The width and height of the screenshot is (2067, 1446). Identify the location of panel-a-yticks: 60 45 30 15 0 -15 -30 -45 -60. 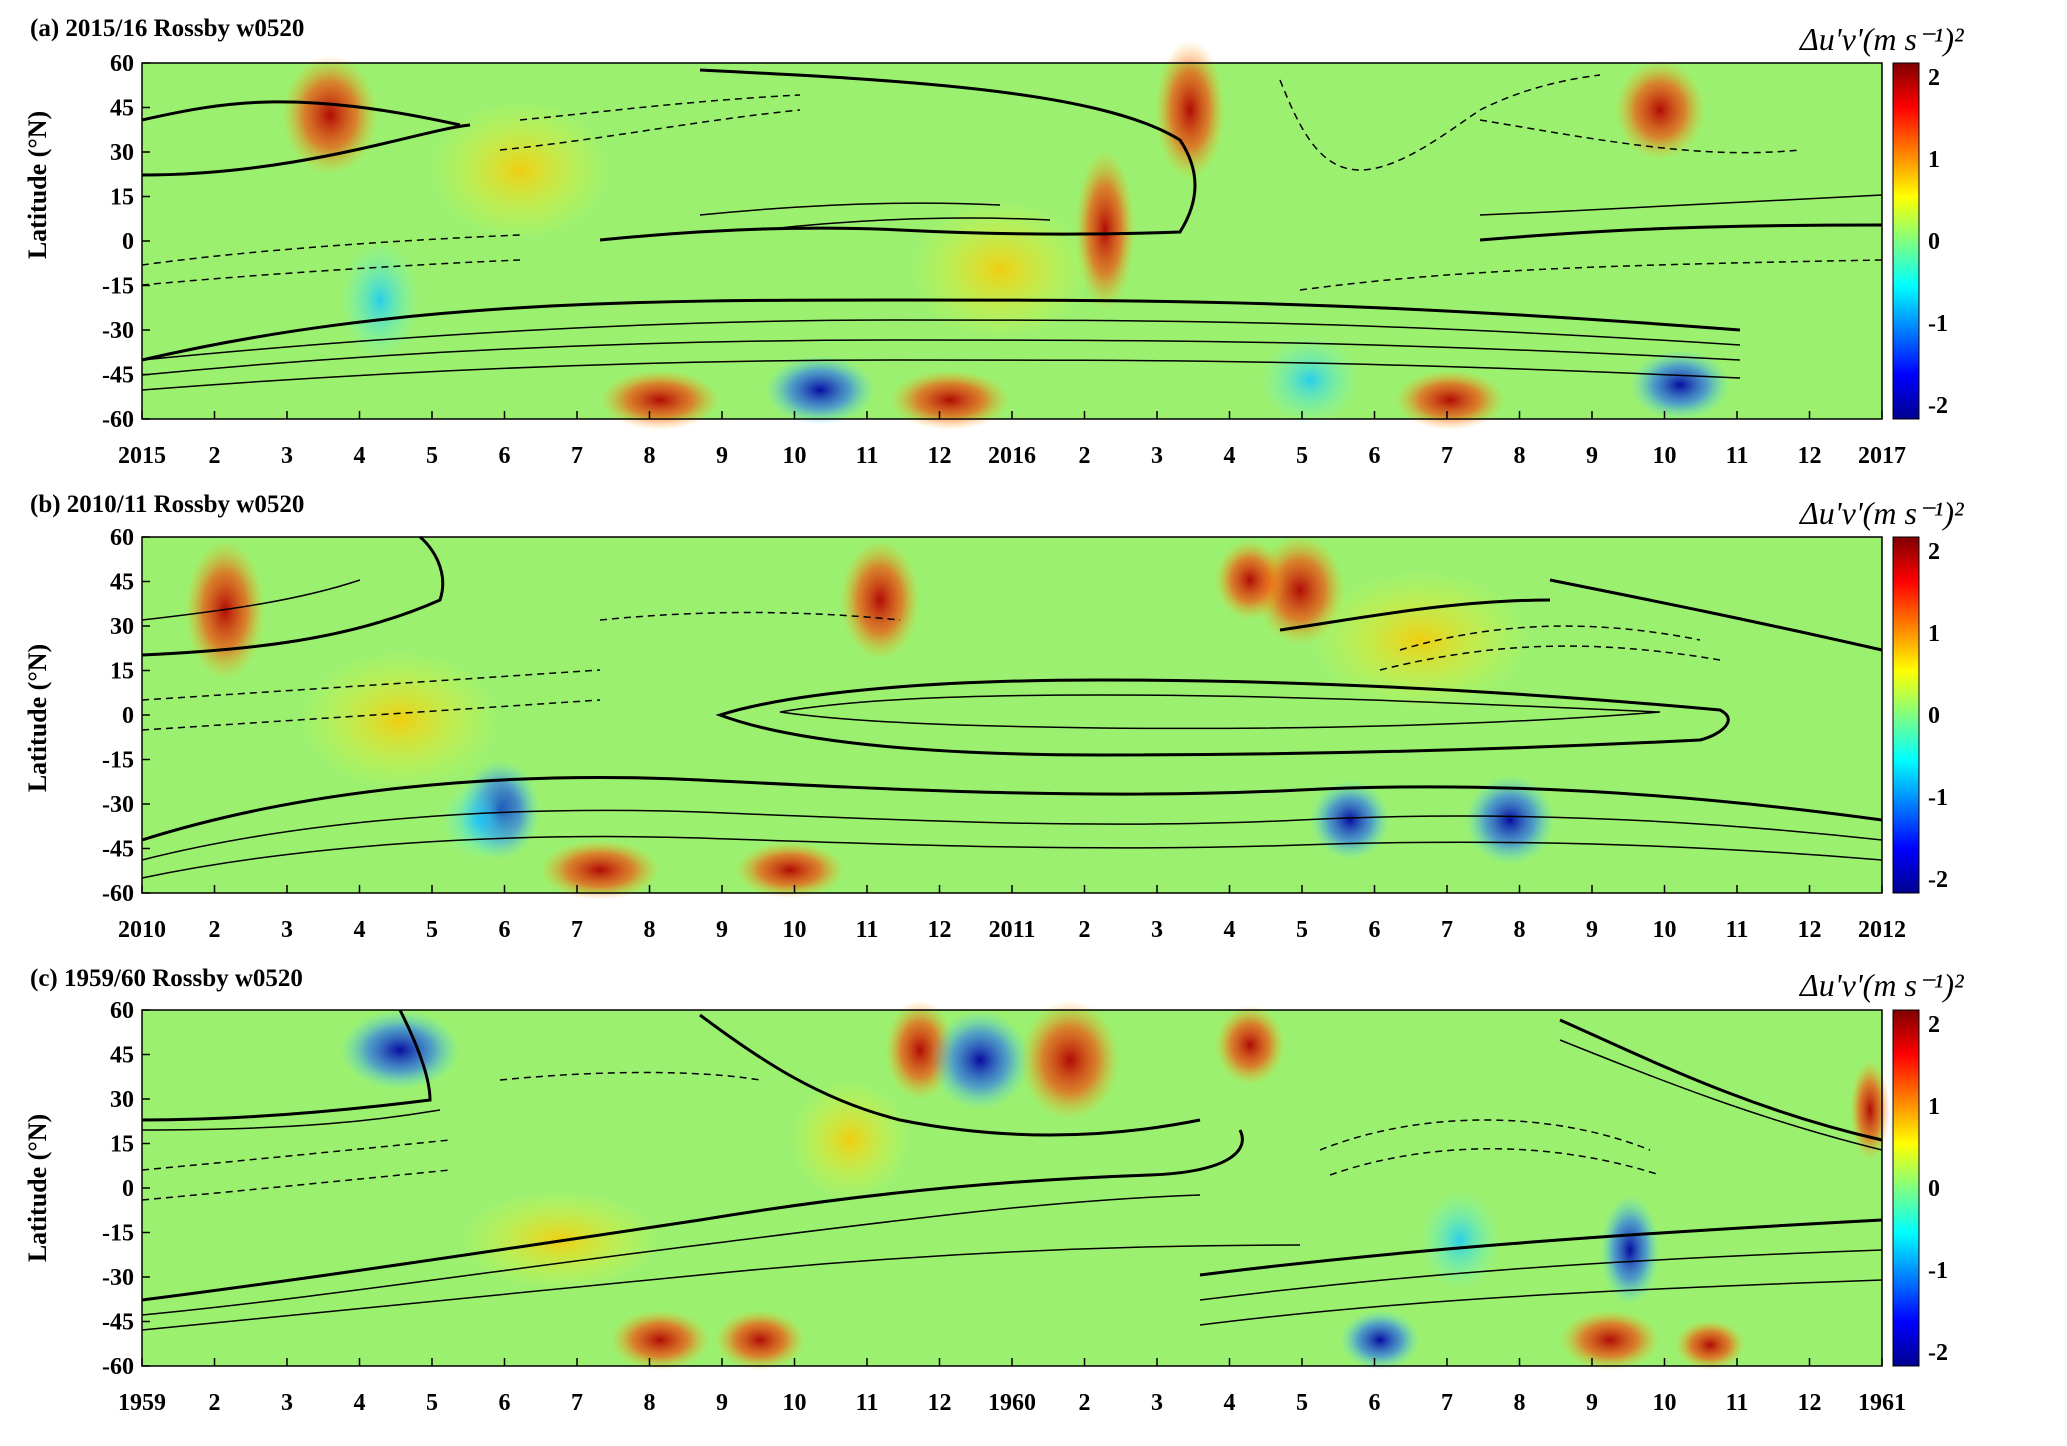
(126, 242).